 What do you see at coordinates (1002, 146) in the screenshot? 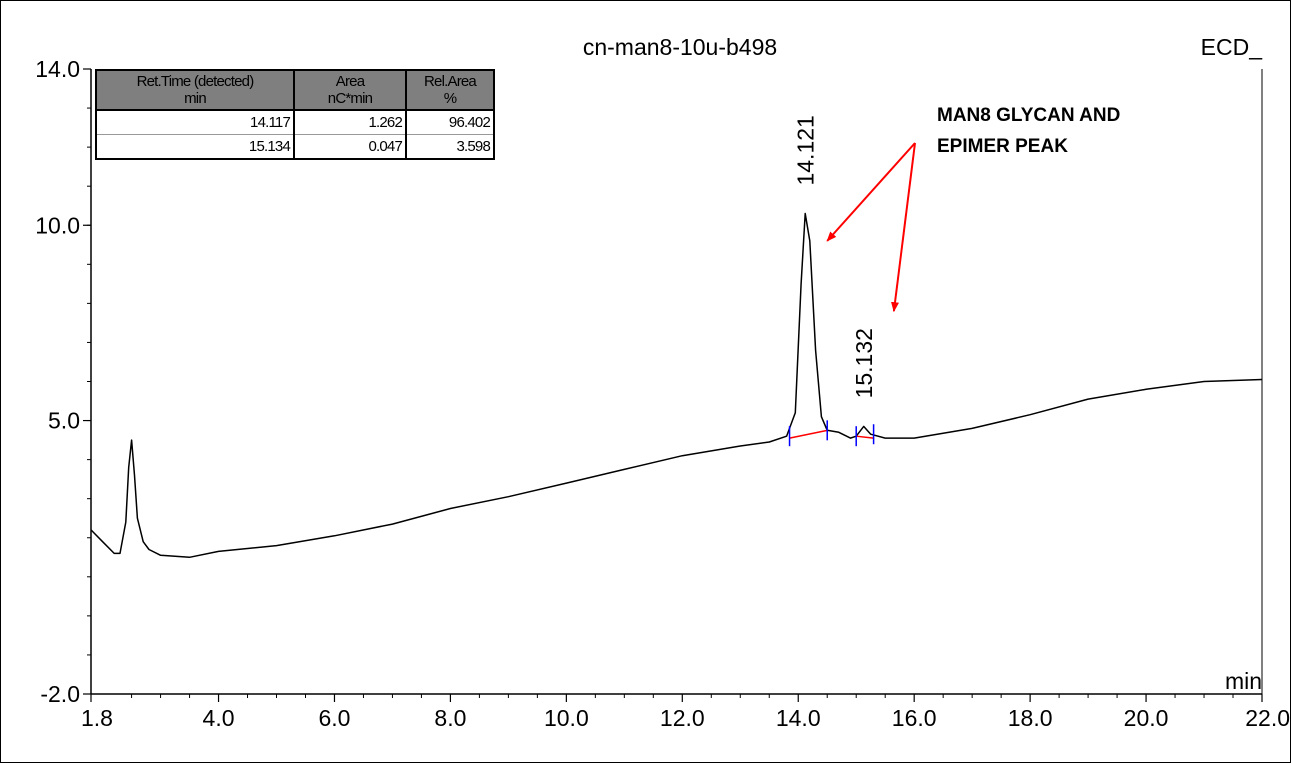
I see `annotation-line-2: EPIMER PEAK` at bounding box center [1002, 146].